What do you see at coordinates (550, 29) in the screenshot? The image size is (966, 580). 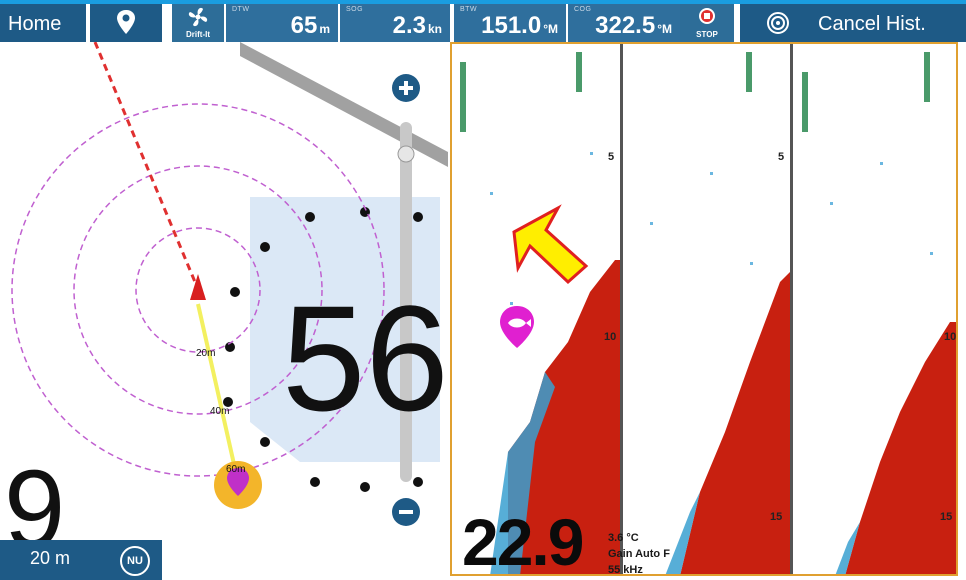 I see `btw-unit: °M` at bounding box center [550, 29].